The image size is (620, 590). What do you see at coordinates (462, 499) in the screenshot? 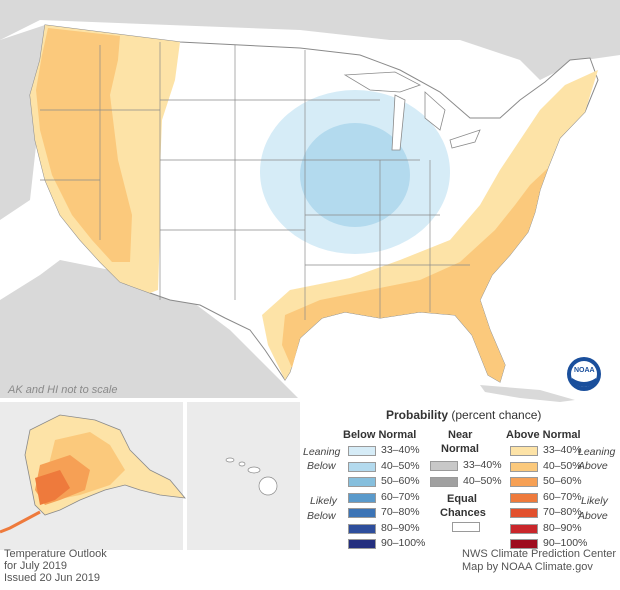
I see `equal-chances-1: Equal` at bounding box center [462, 499].